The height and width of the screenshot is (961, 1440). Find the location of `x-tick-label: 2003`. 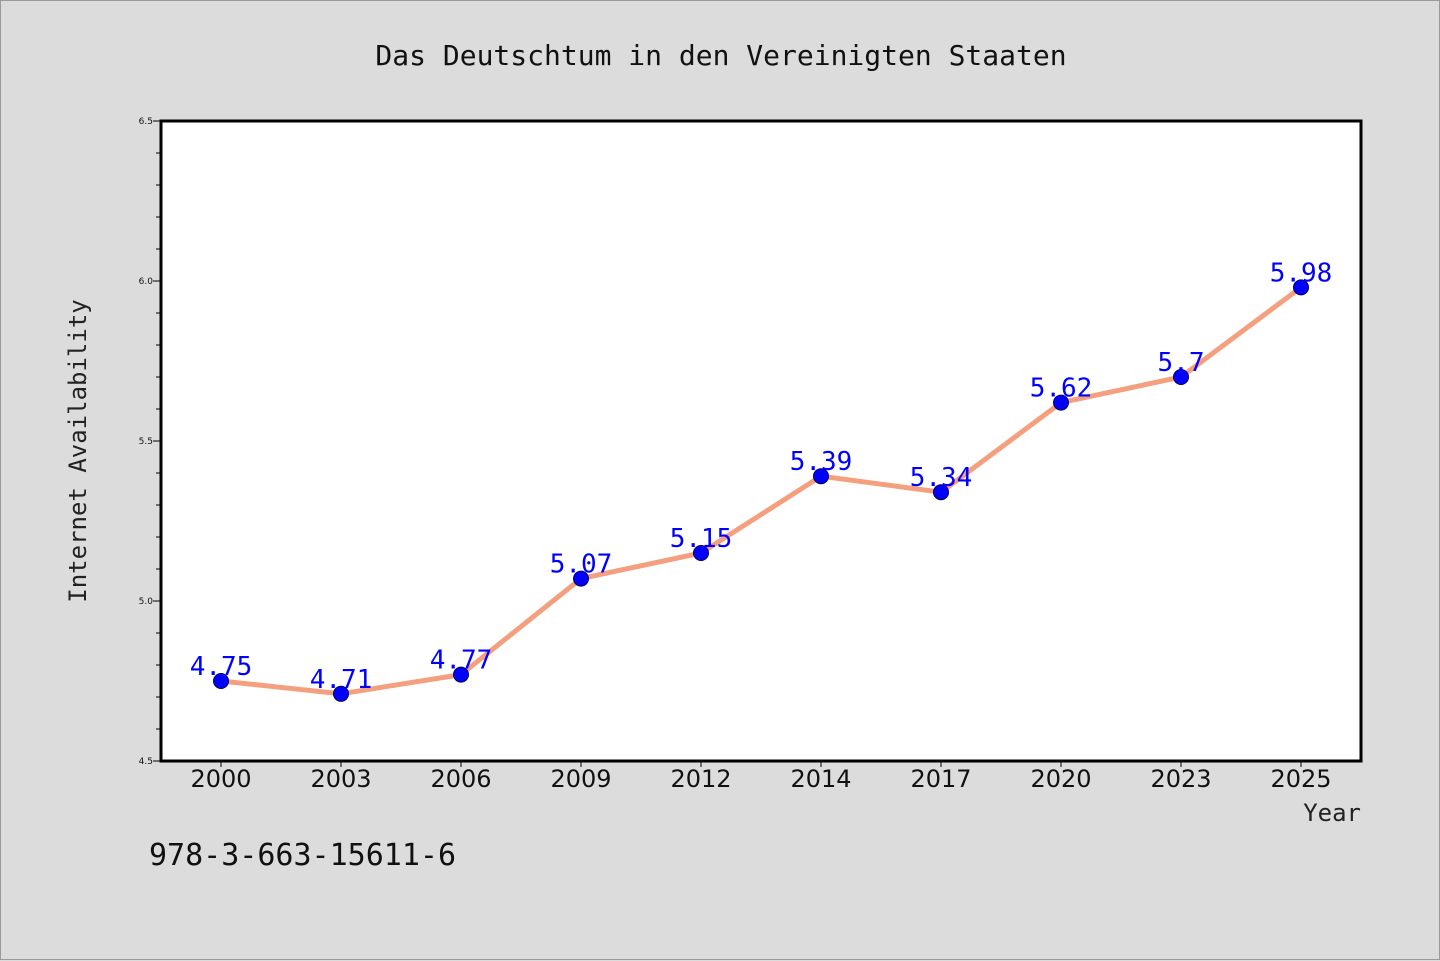

x-tick-label: 2003 is located at coordinates (340, 779).